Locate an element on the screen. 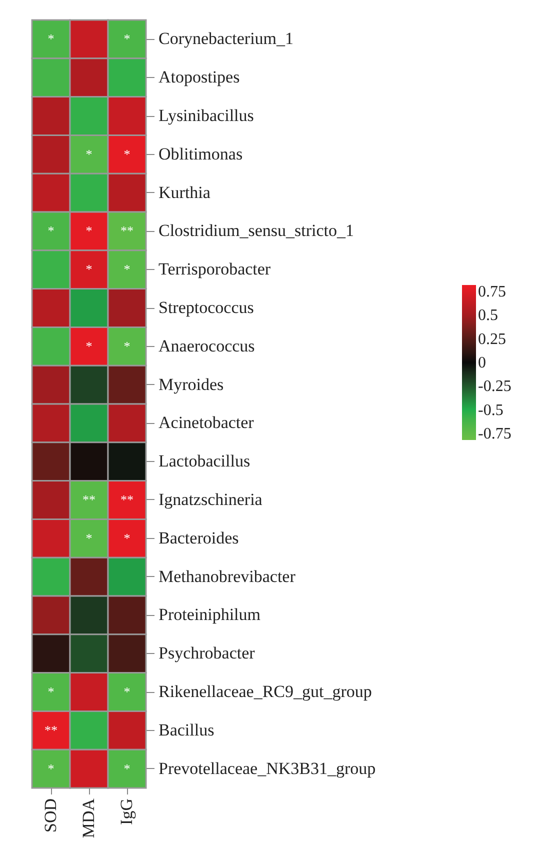 The image size is (538, 841). y-tick-label: Myroides is located at coordinates (191, 384).